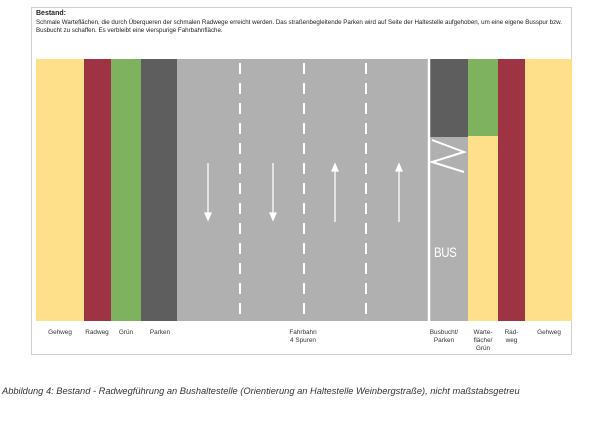  I want to click on label-text: Radweg, so click(97, 332).